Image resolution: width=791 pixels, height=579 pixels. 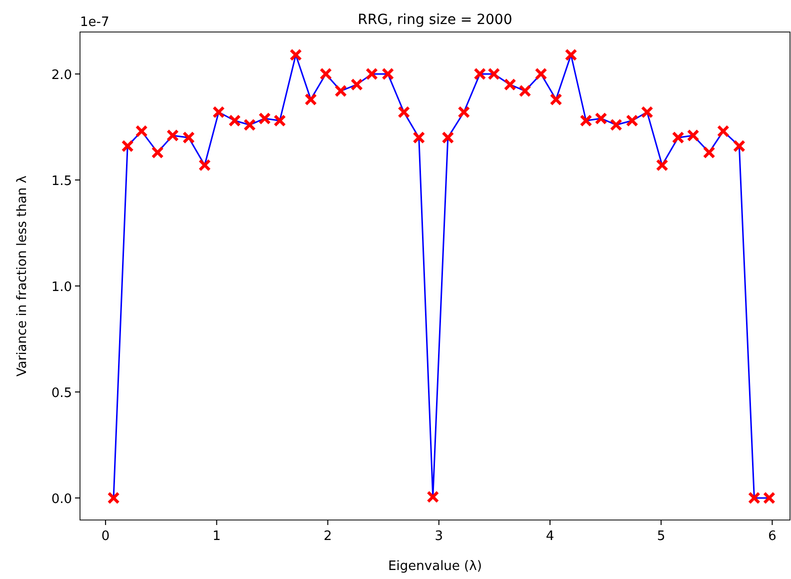 What do you see at coordinates (550, 536) in the screenshot?
I see `x-tick-label: 4` at bounding box center [550, 536].